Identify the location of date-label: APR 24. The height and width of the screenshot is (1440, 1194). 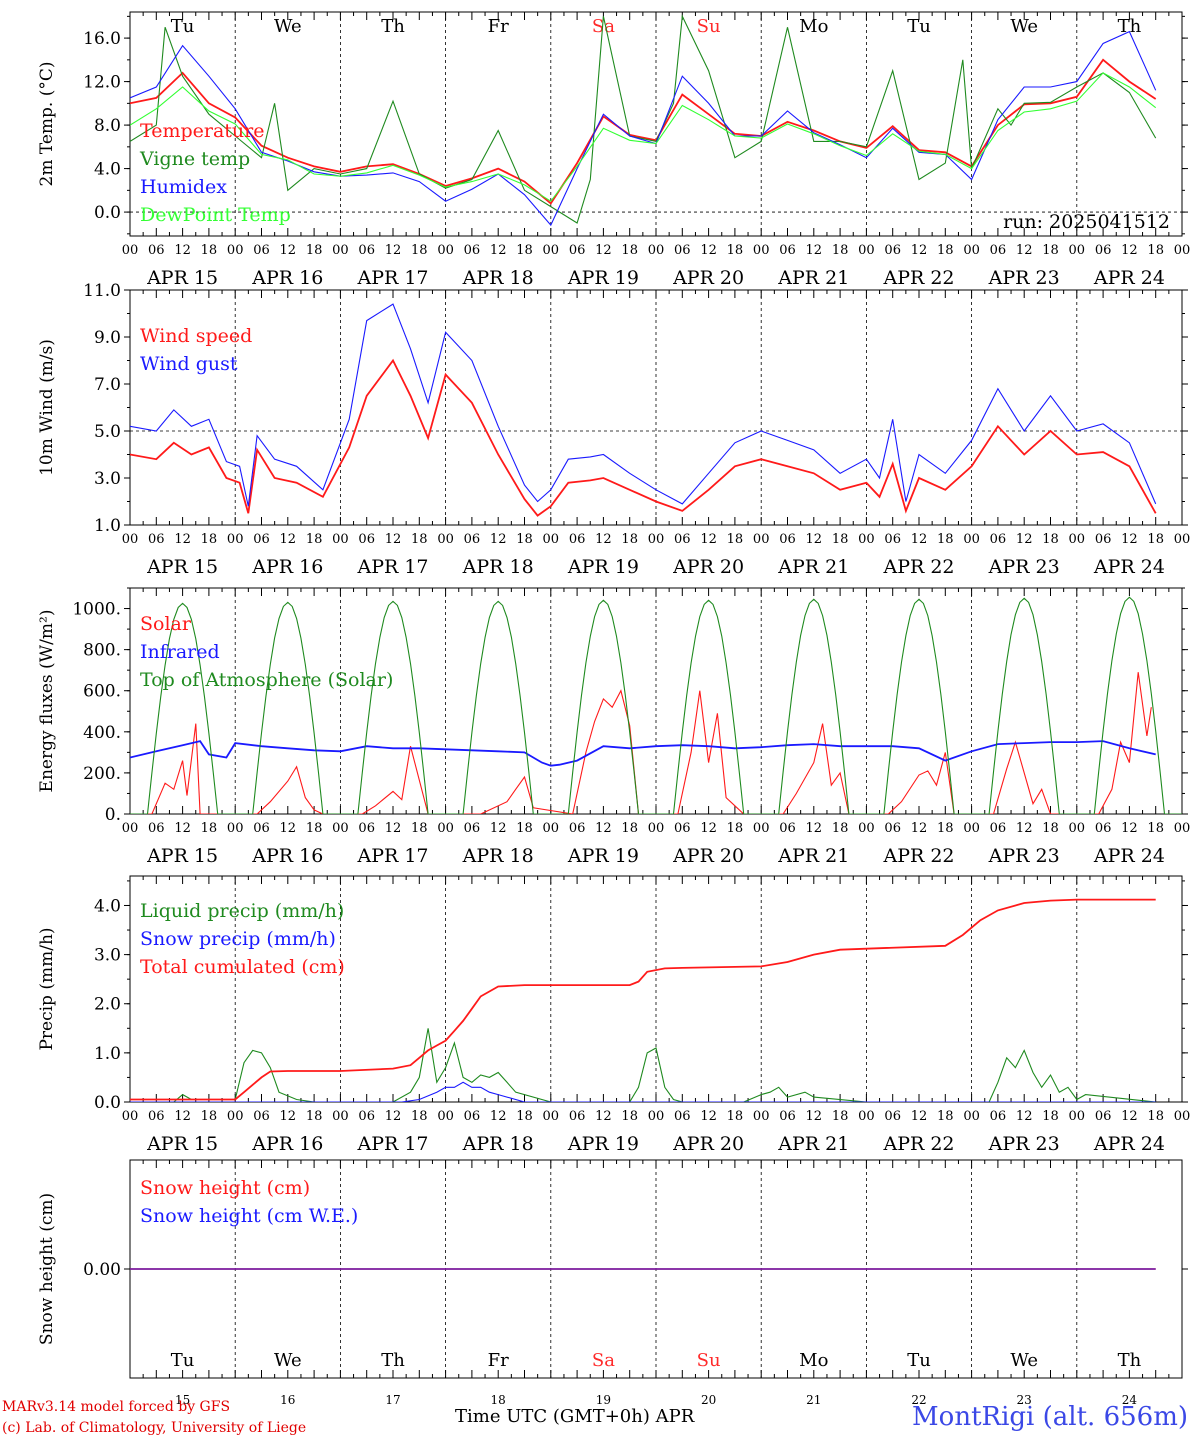
(1129, 856).